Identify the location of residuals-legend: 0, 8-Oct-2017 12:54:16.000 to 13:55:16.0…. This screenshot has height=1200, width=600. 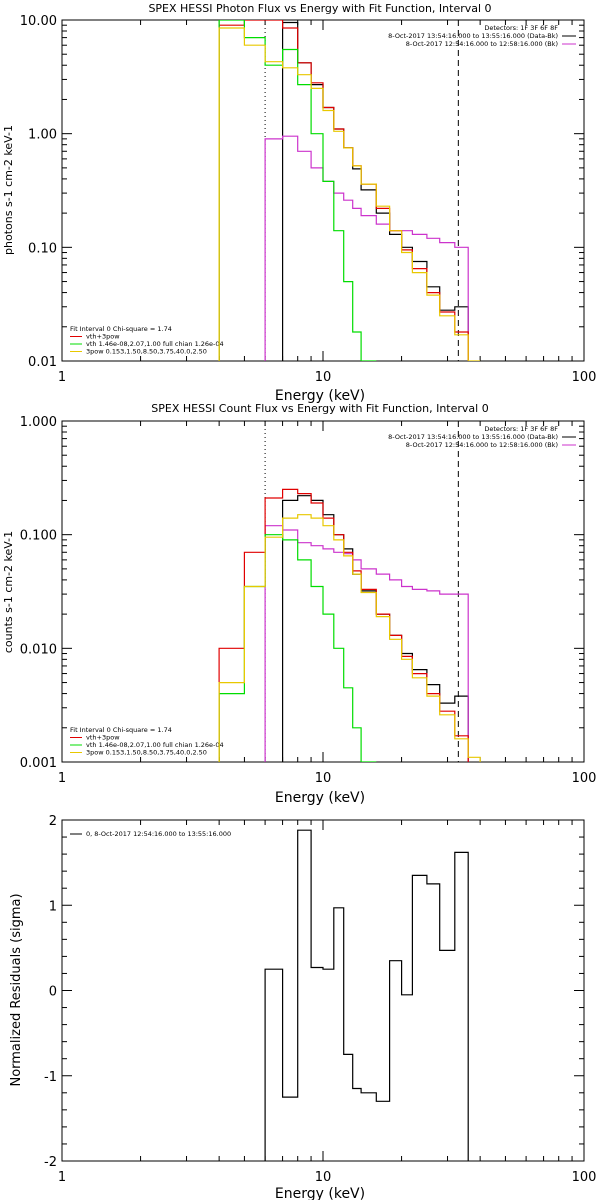
(150, 834).